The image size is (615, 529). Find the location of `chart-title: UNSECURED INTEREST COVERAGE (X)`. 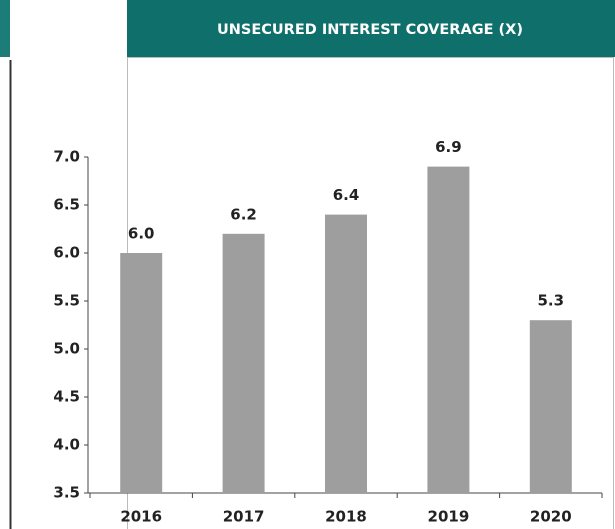

chart-title: UNSECURED INTEREST COVERAGE (X) is located at coordinates (370, 30).